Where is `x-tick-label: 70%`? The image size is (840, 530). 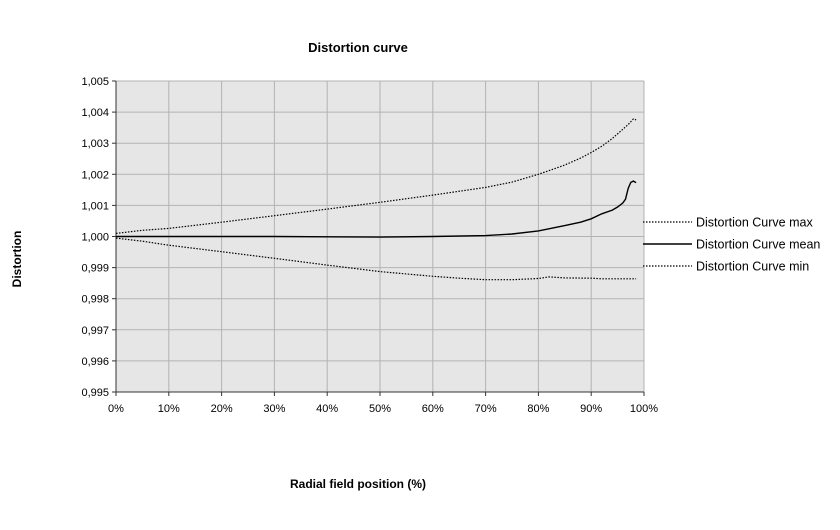 x-tick-label: 70% is located at coordinates (486, 409).